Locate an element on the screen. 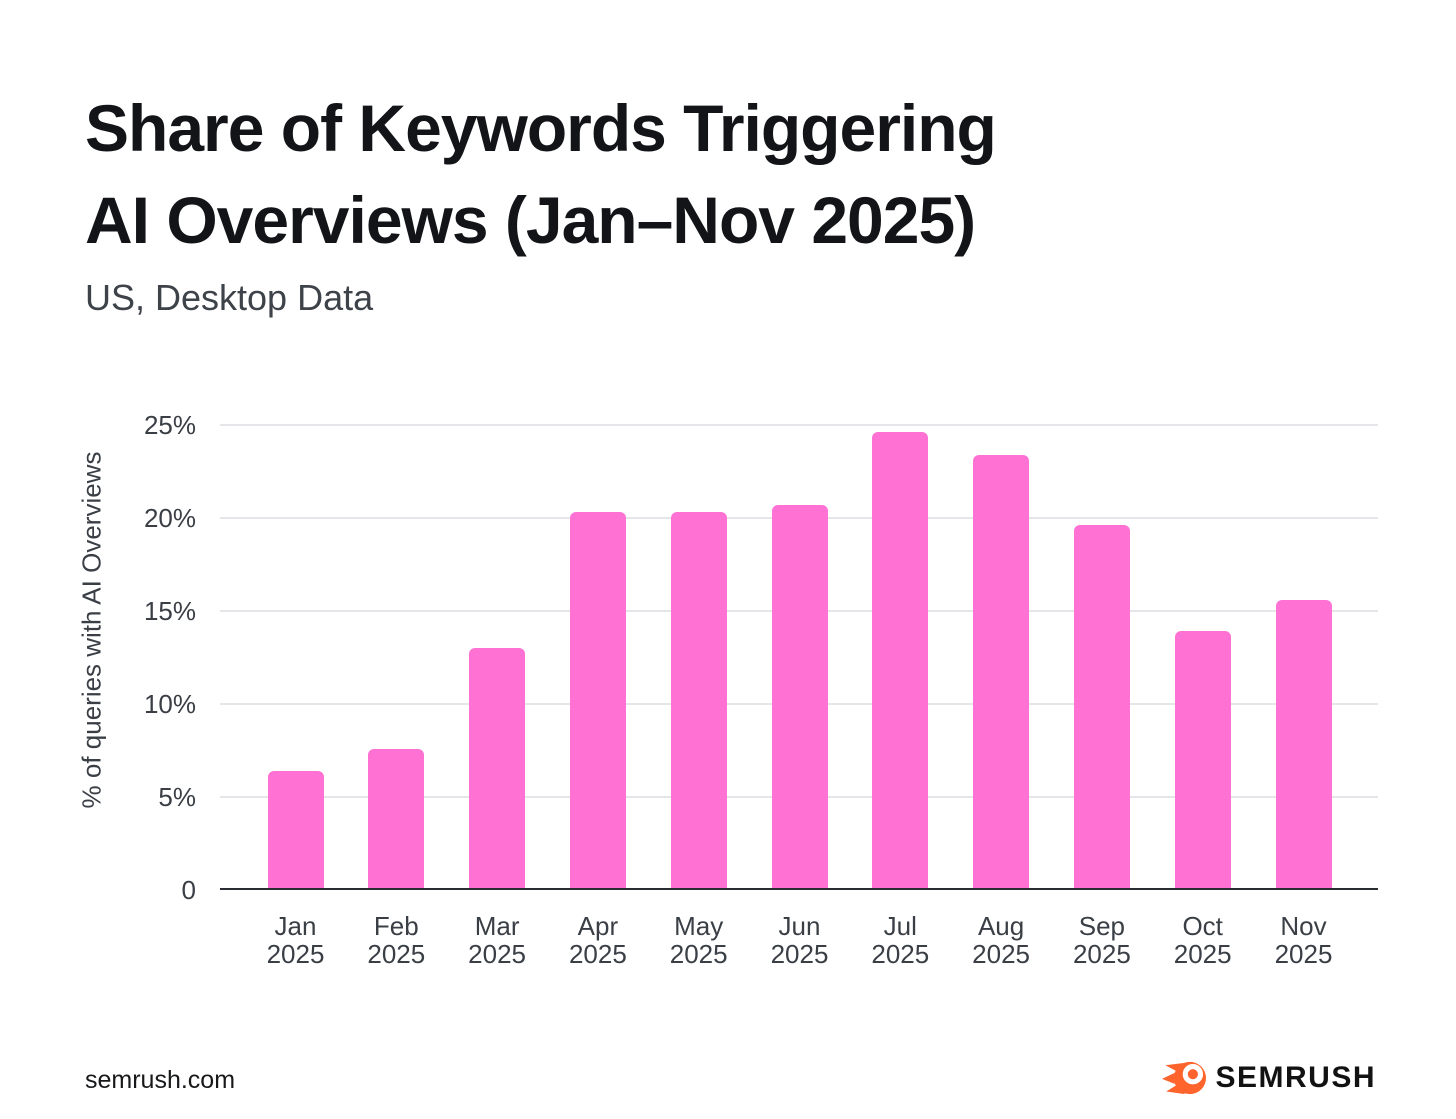 The width and height of the screenshot is (1456, 1119). bar-mar-2025 is located at coordinates (497, 769).